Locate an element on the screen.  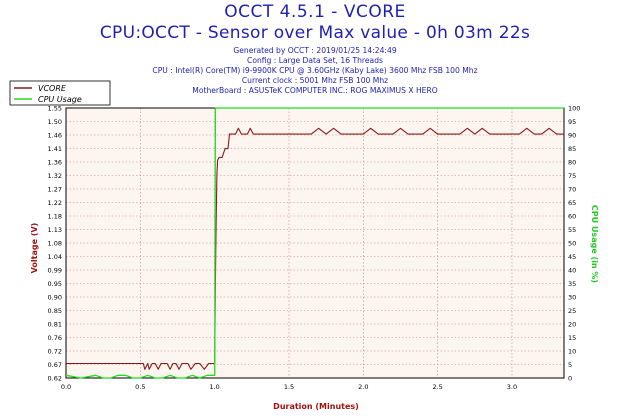
y-tick-left: 1.41 is located at coordinates (55, 149).